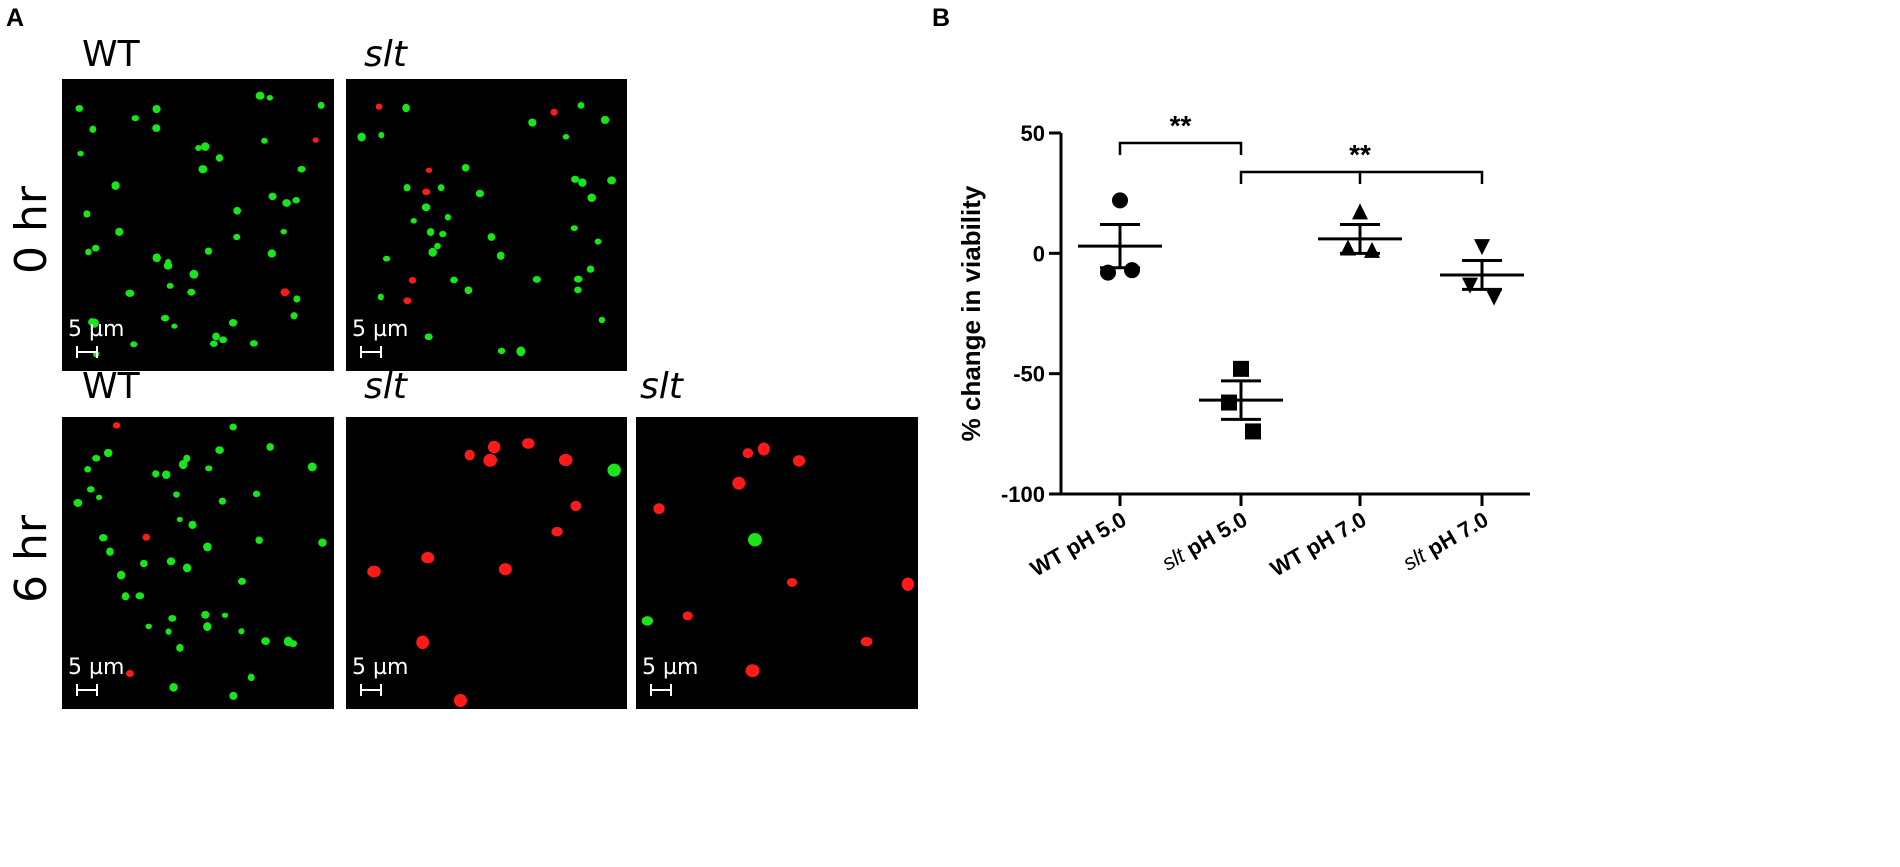 Image resolution: width=1900 pixels, height=867 pixels. Describe the element at coordinates (971, 313) in the screenshot. I see `y-axis-label: % change in viability` at that location.